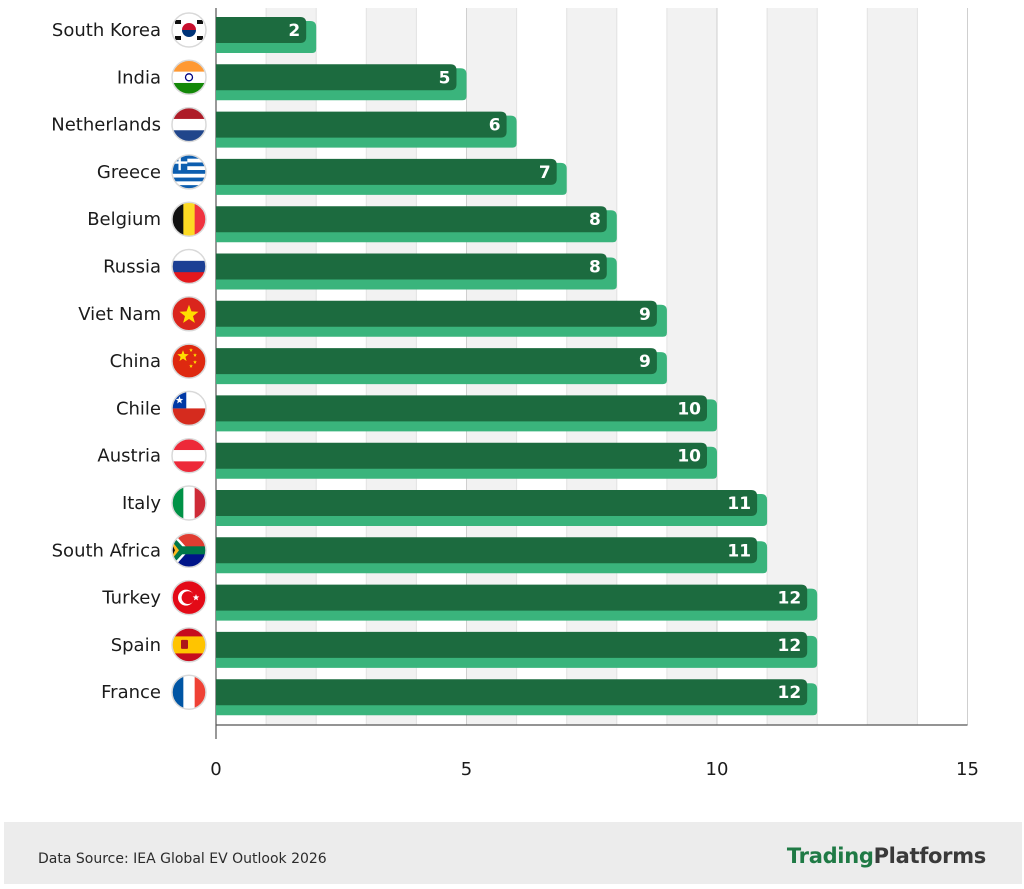 The image size is (1024, 889). What do you see at coordinates (119, 314) in the screenshot?
I see `category-label-viet-nam: Viet Nam` at bounding box center [119, 314].